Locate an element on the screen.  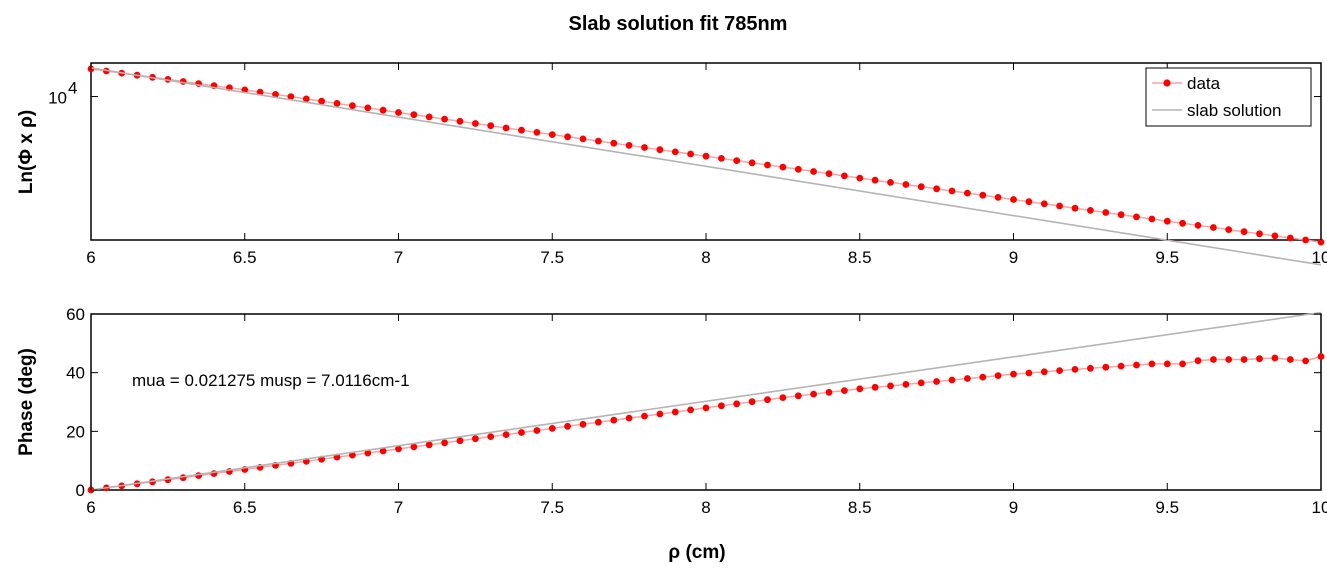
x-axis-label: ρ (cm) is located at coordinates (696, 552).